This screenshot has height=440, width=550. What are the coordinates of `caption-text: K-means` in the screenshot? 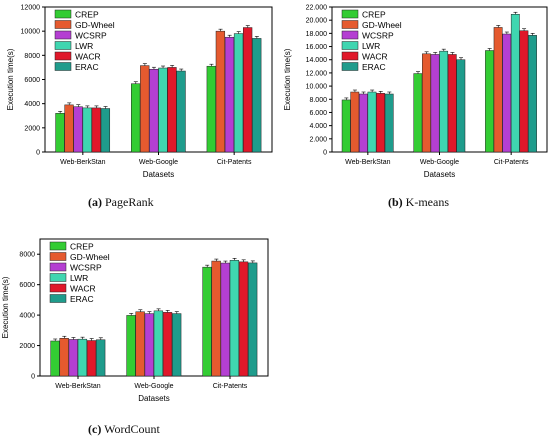 It's located at (427, 202).